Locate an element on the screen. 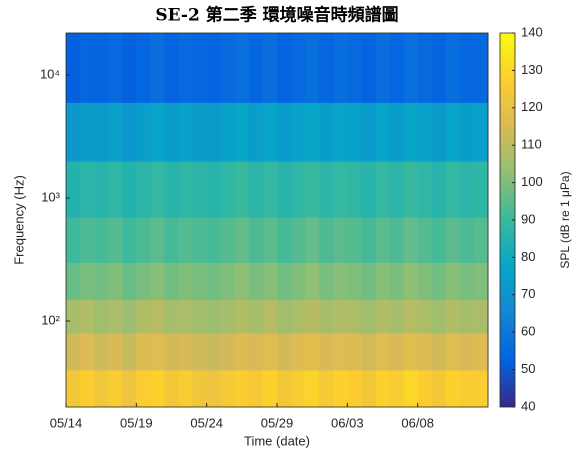  x-tick-label: 06/03 is located at coordinates (347, 422).